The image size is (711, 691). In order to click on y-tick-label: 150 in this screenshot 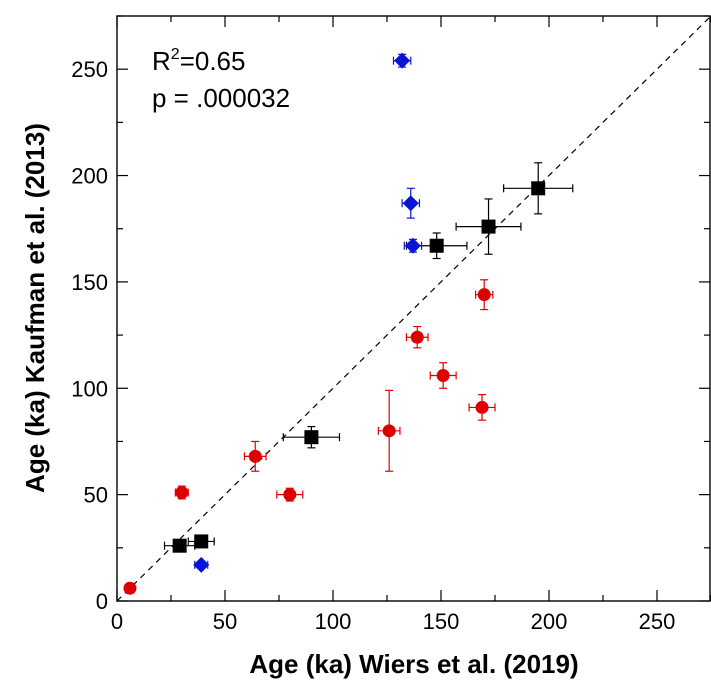, I will do `click(89, 282)`.